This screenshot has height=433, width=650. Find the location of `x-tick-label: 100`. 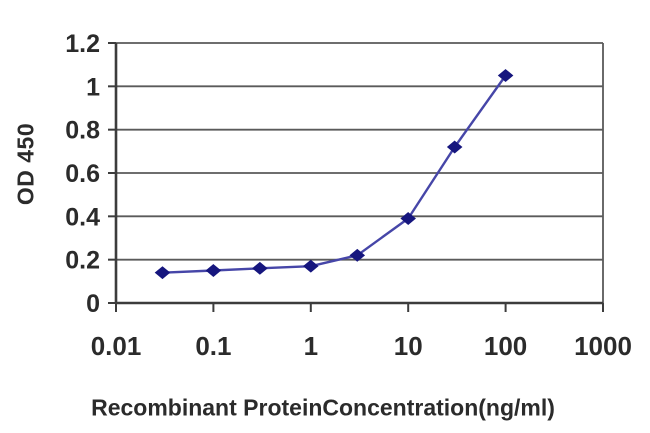

x-tick-label: 100 is located at coordinates (505, 346).